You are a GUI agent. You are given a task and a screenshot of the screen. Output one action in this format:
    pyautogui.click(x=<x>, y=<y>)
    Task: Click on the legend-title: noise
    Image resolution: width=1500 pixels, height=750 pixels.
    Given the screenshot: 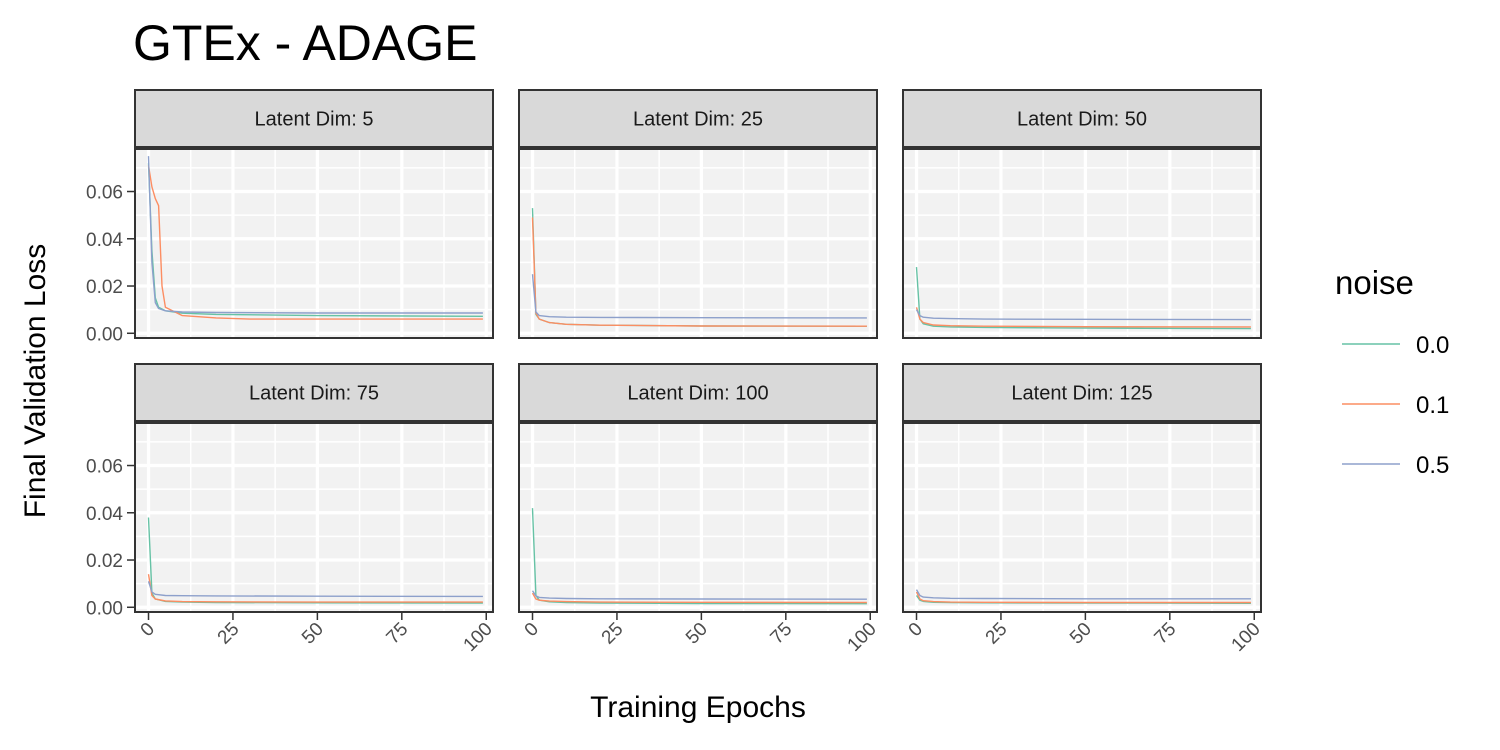 What is the action you would take?
    pyautogui.click(x=1374, y=282)
    